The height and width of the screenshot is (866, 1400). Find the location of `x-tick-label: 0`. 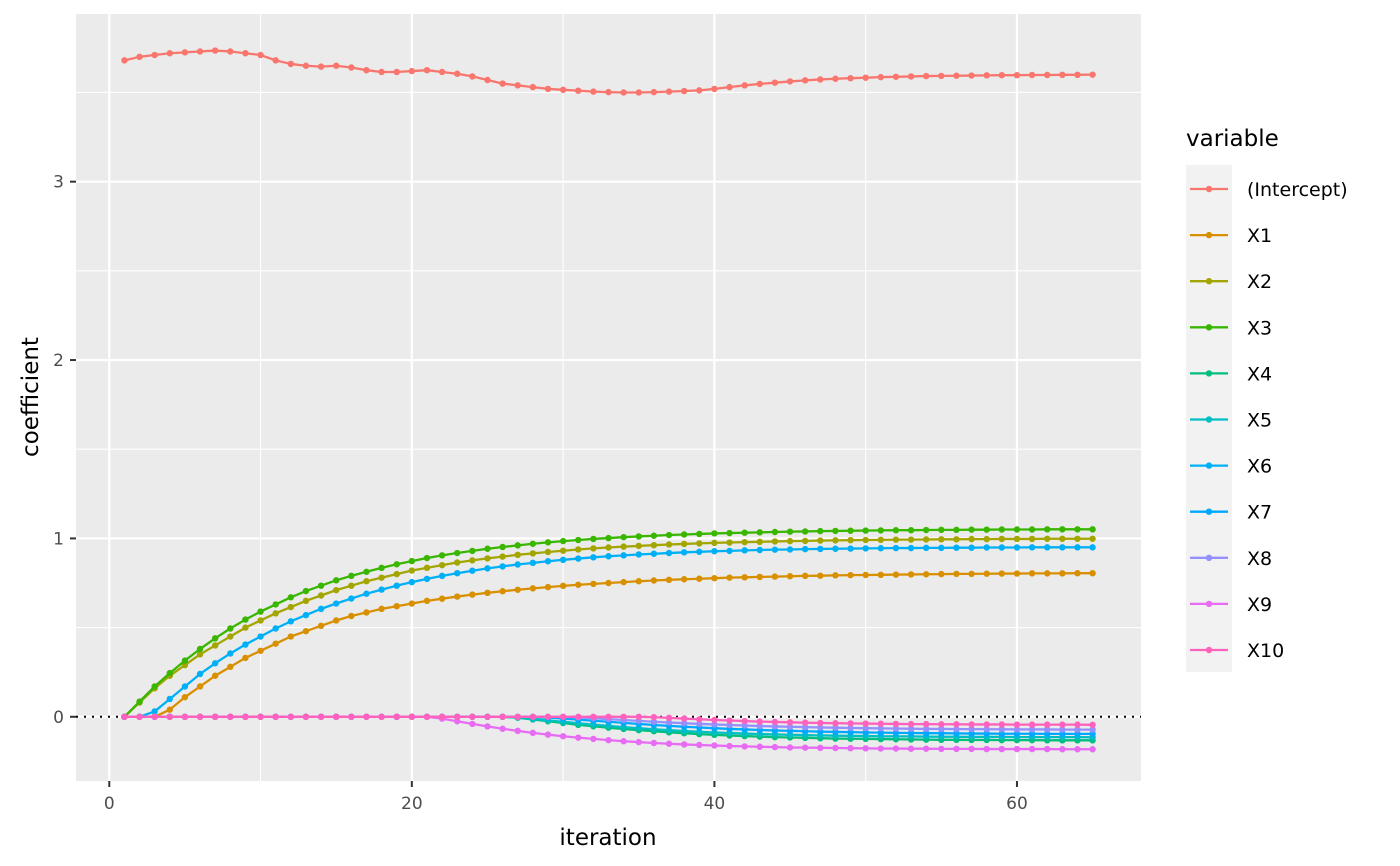

x-tick-label: 0 is located at coordinates (109, 804).